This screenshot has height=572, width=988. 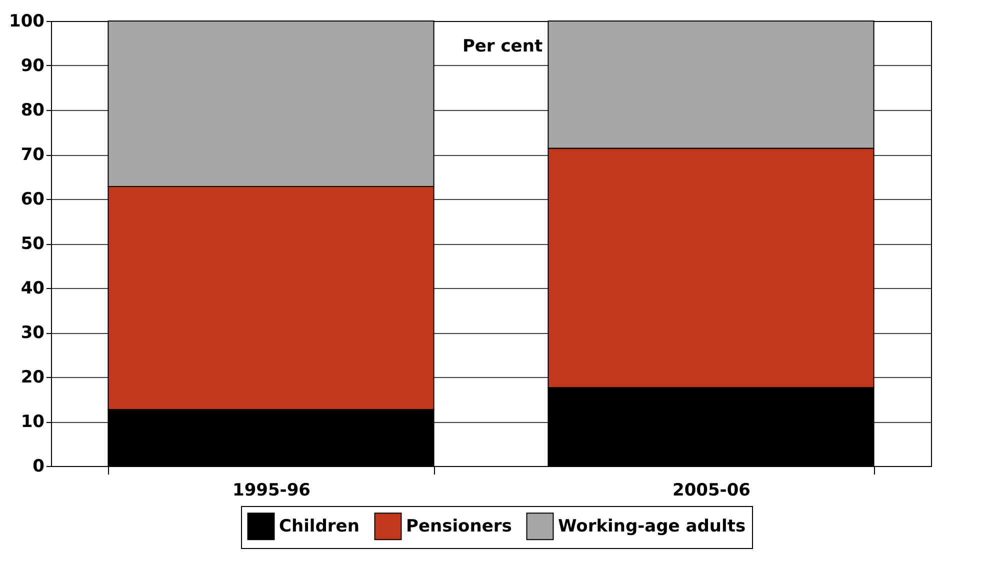 What do you see at coordinates (319, 526) in the screenshot?
I see `legend-label: Children` at bounding box center [319, 526].